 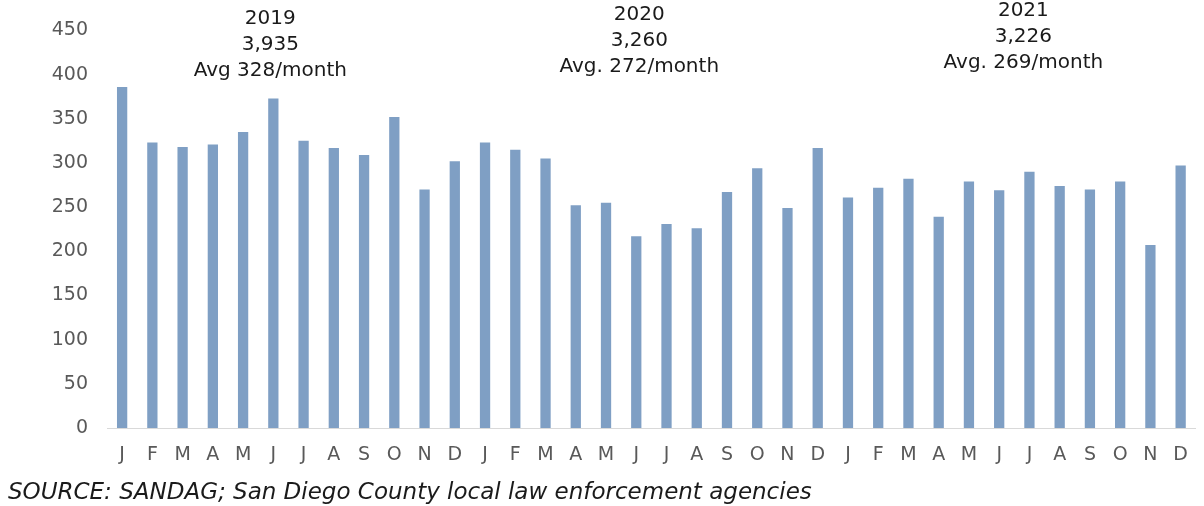 What do you see at coordinates (69, 205) in the screenshot?
I see `y-tick-label: 250` at bounding box center [69, 205].